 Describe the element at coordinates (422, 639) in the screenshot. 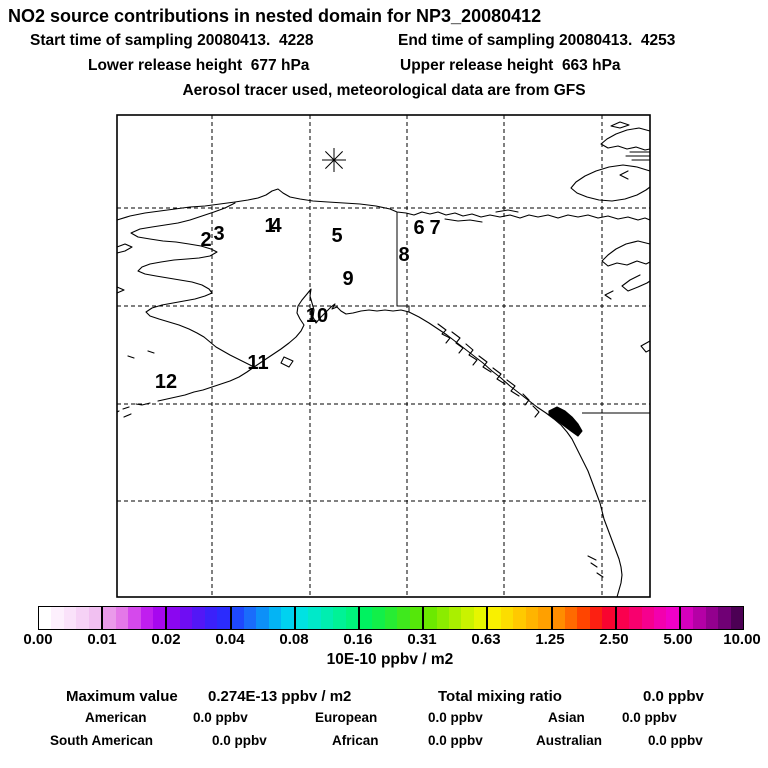

I see `colorbar-tick-label: 0.31` at that location.